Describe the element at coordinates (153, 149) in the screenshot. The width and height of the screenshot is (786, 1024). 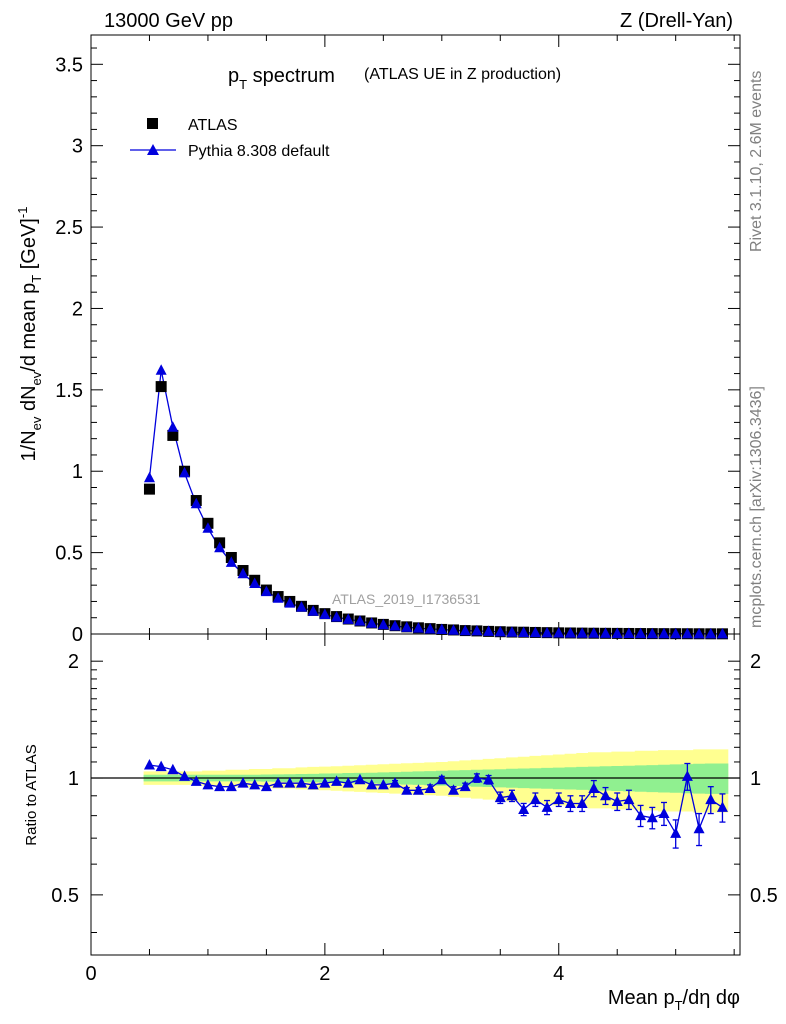
I see `legend-pythia-marker` at that location.